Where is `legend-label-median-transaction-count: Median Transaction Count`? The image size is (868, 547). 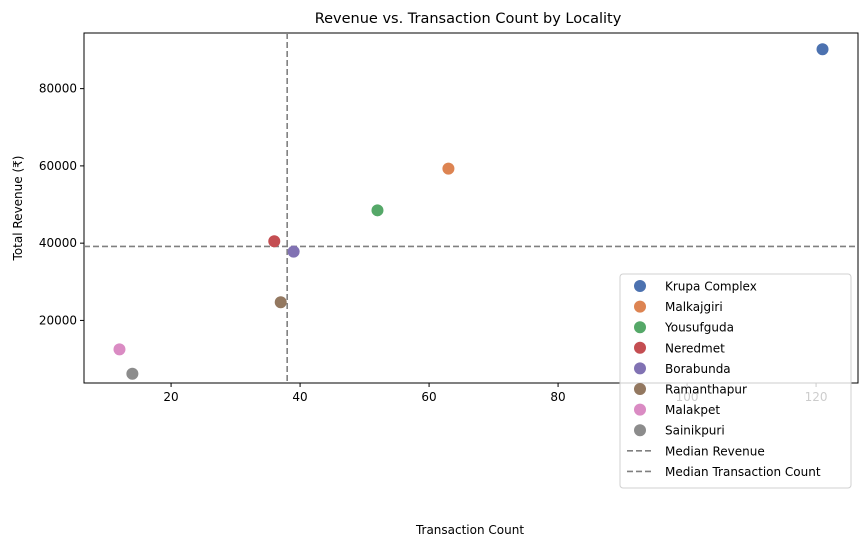 legend-label-median-transaction-count: Median Transaction Count is located at coordinates (743, 472).